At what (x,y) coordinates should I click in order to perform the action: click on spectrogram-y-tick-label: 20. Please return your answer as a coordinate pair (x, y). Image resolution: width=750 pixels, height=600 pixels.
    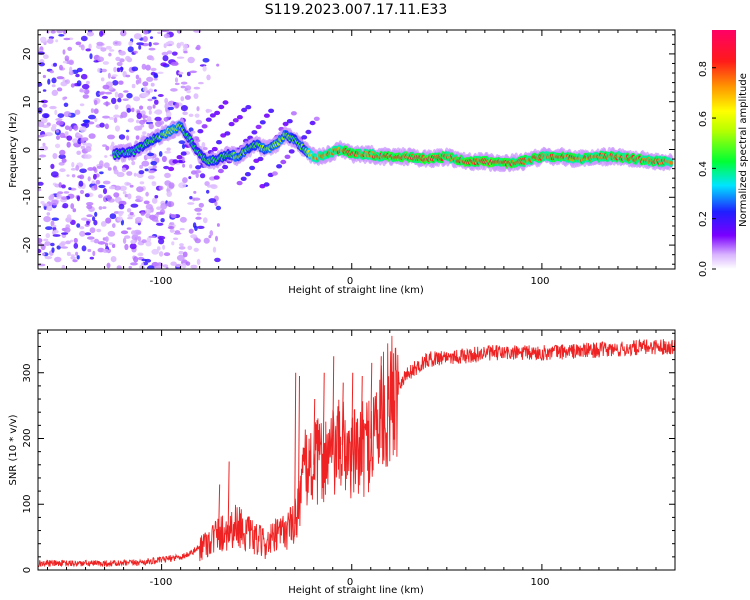
    Looking at the image, I should click on (27, 54).